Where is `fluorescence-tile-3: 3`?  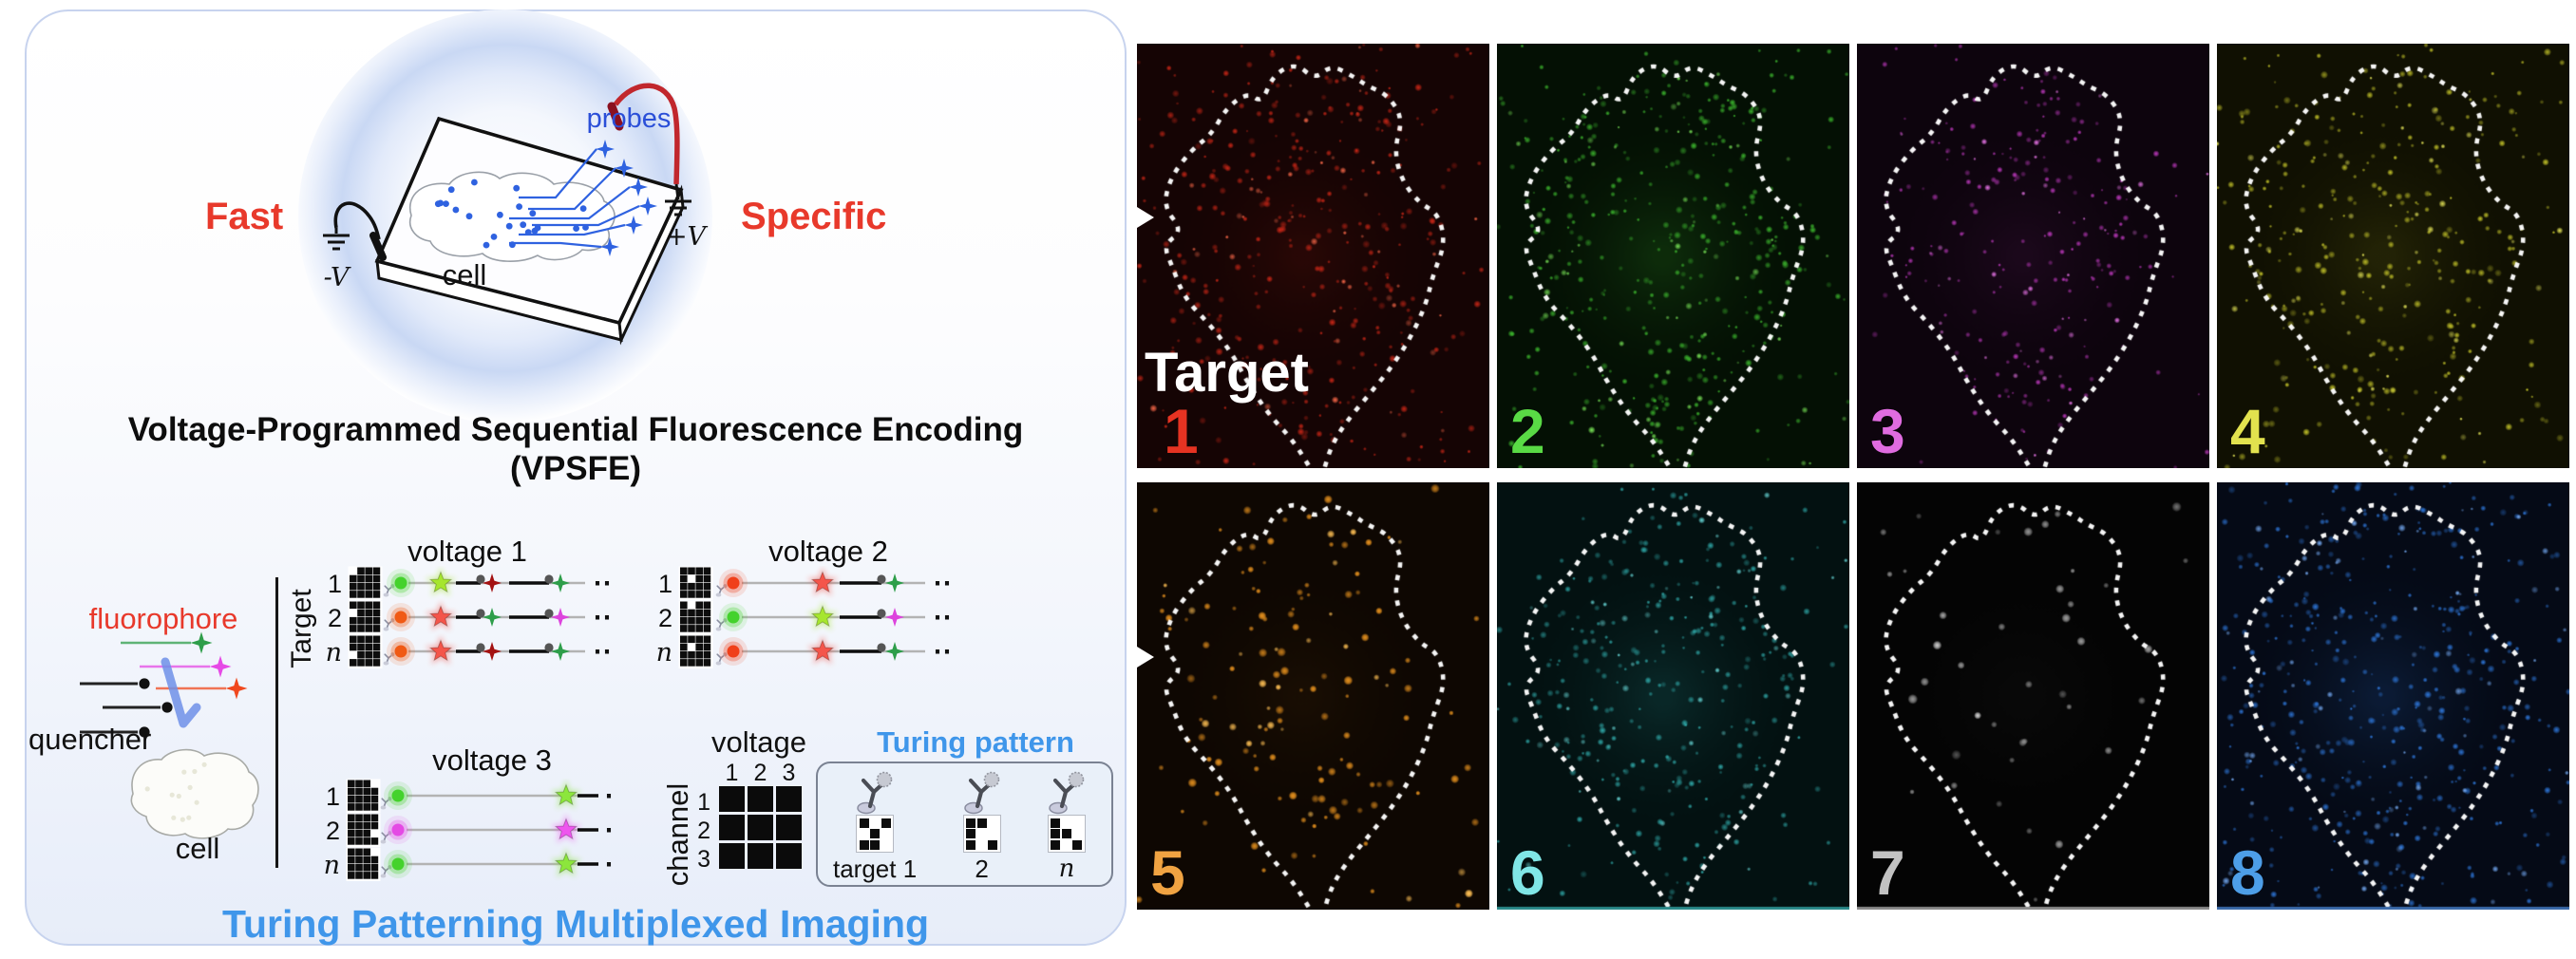 fluorescence-tile-3: 3 is located at coordinates (2033, 256).